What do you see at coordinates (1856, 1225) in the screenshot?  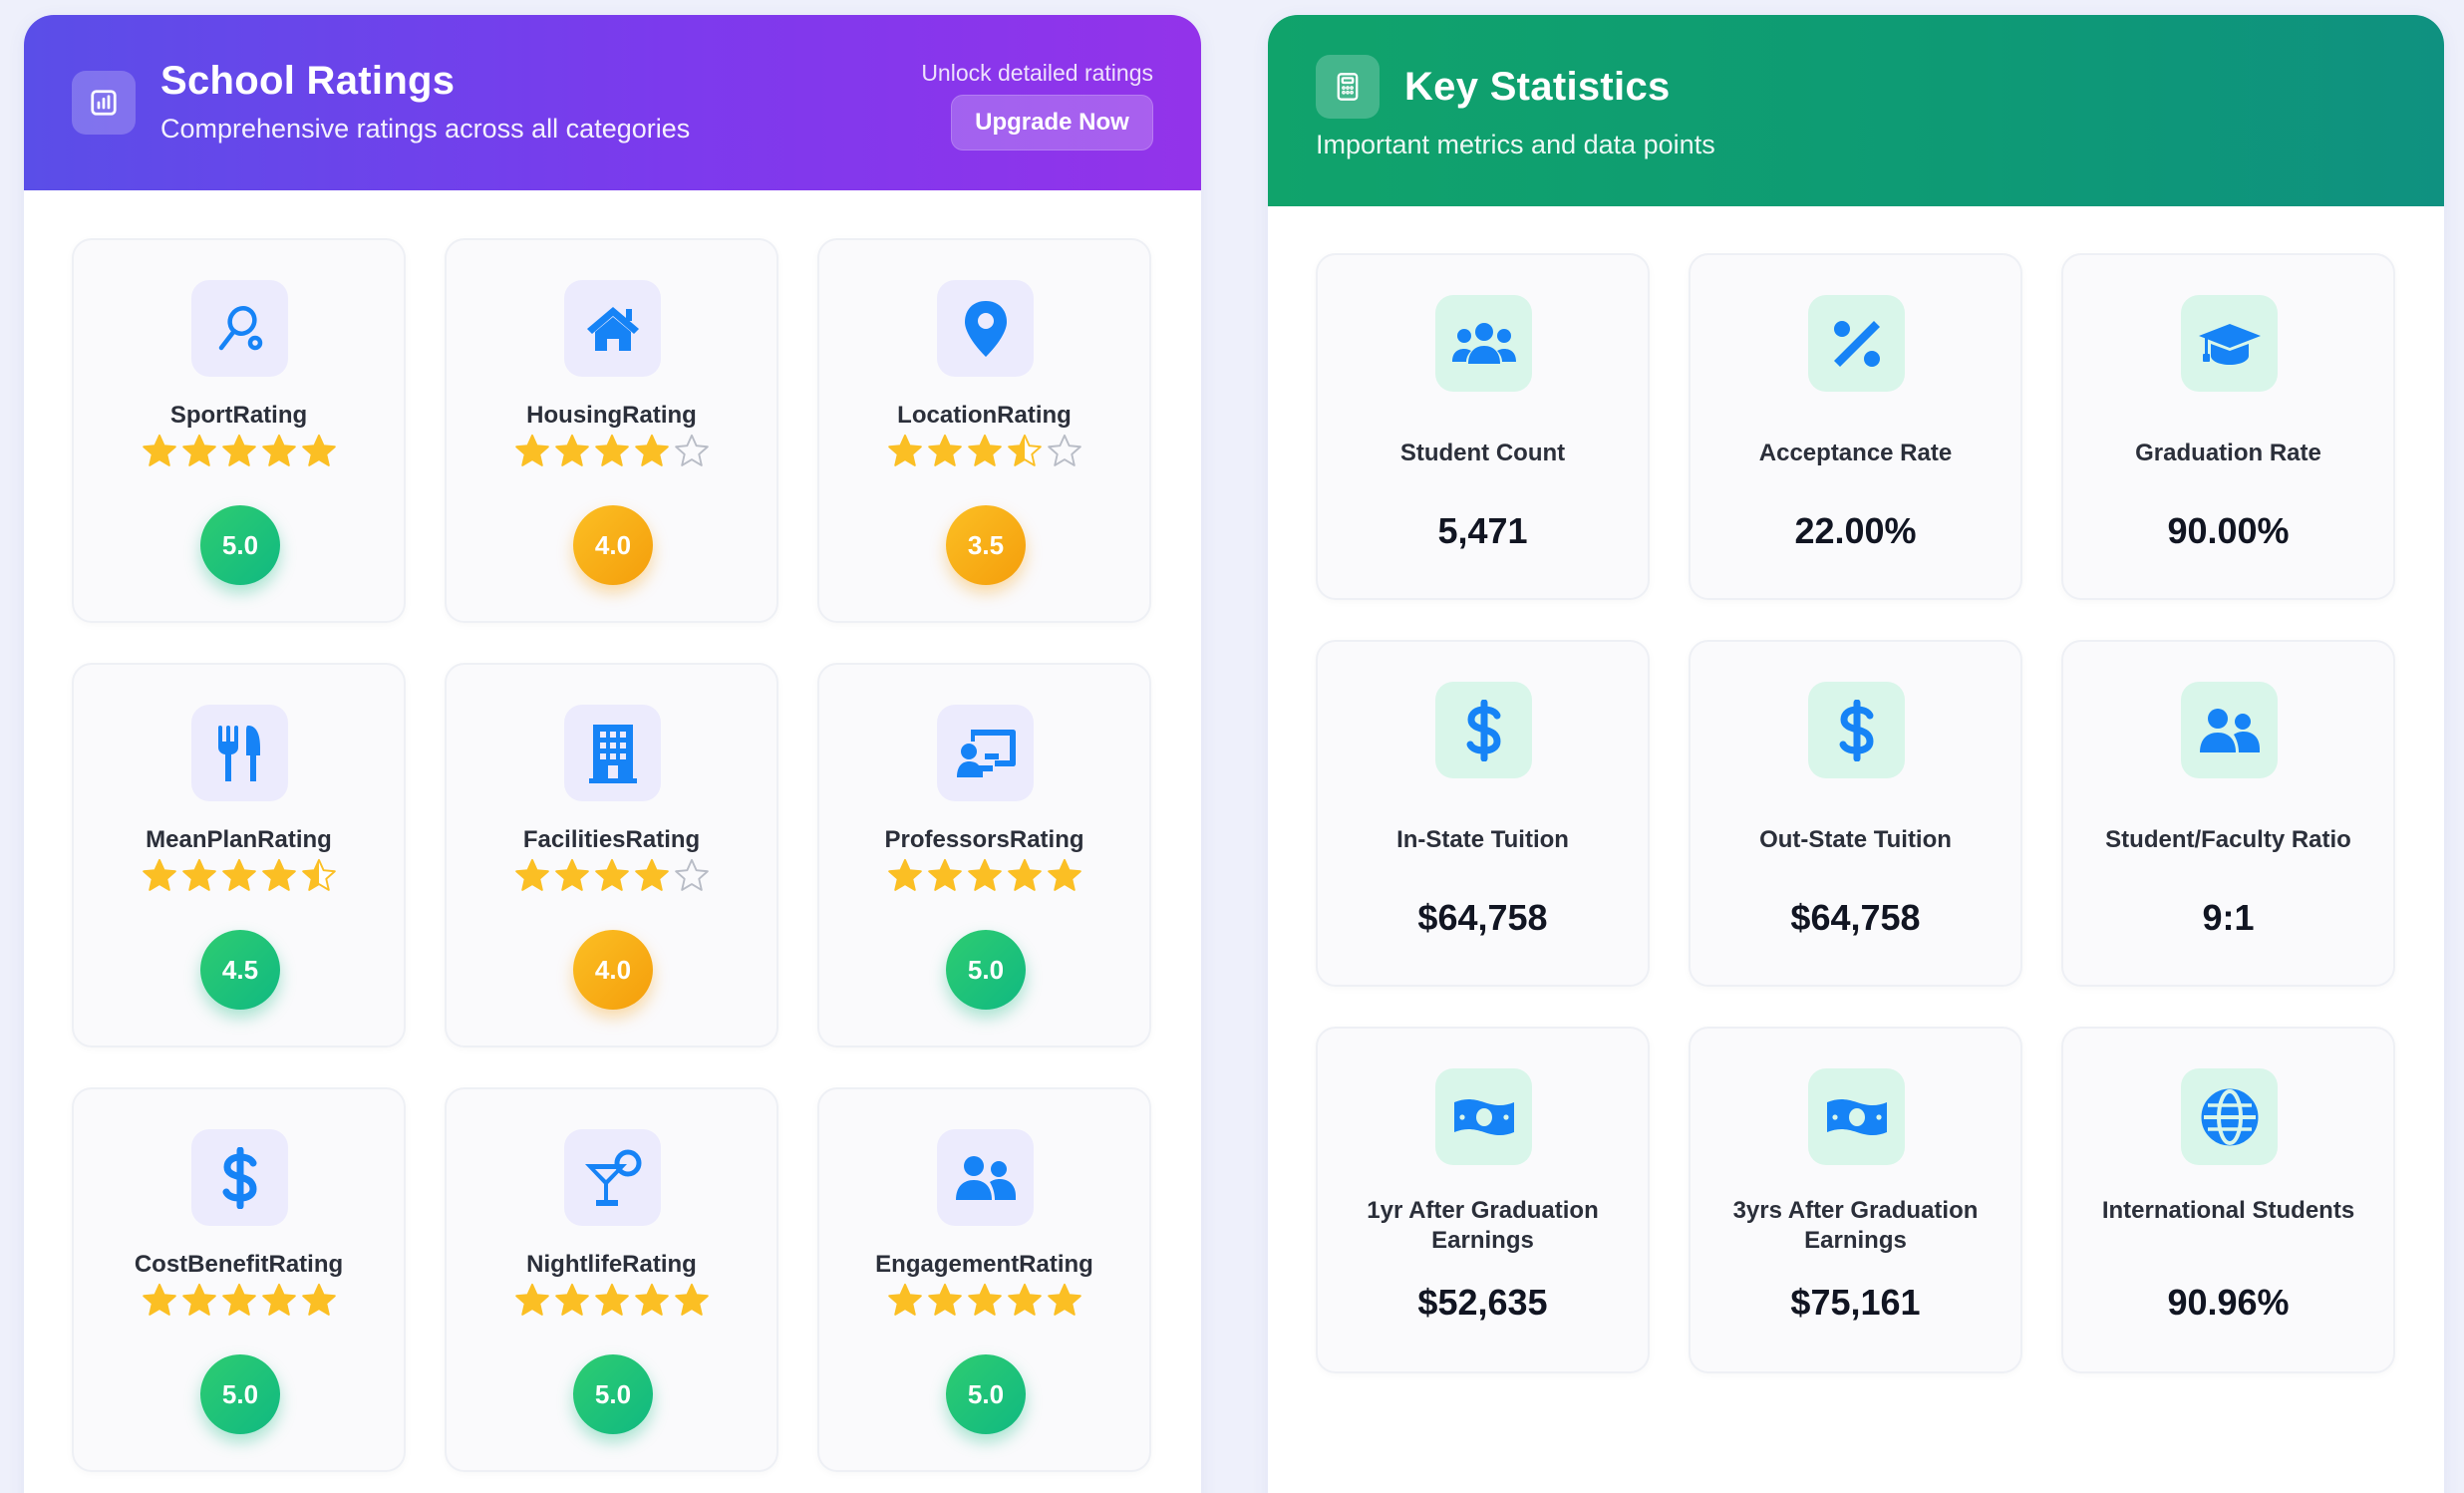 I see `stat-label: 3yrs After Graduation Earnings` at bounding box center [1856, 1225].